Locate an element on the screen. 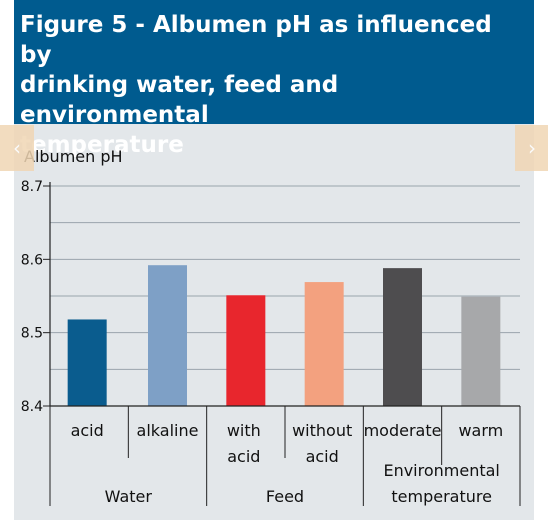 This screenshot has width=548, height=528. group-label: Environmental is located at coordinates (441, 470).